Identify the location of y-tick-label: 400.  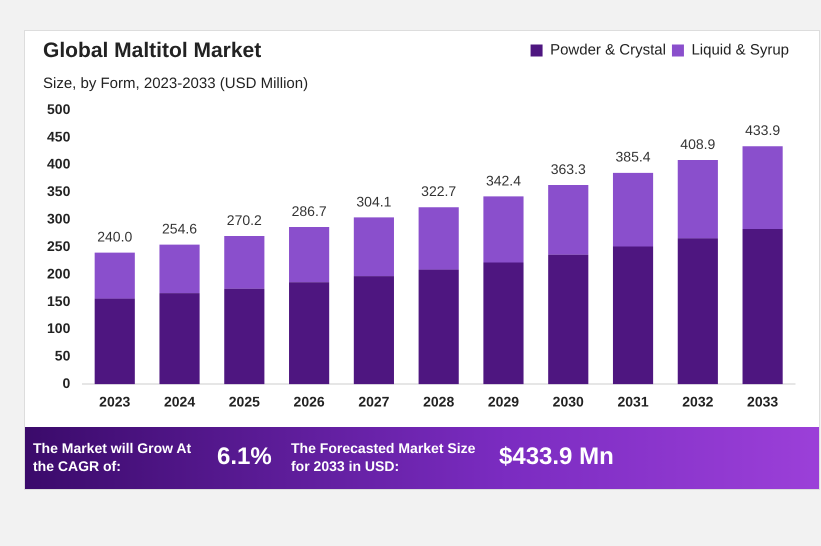
(59, 164).